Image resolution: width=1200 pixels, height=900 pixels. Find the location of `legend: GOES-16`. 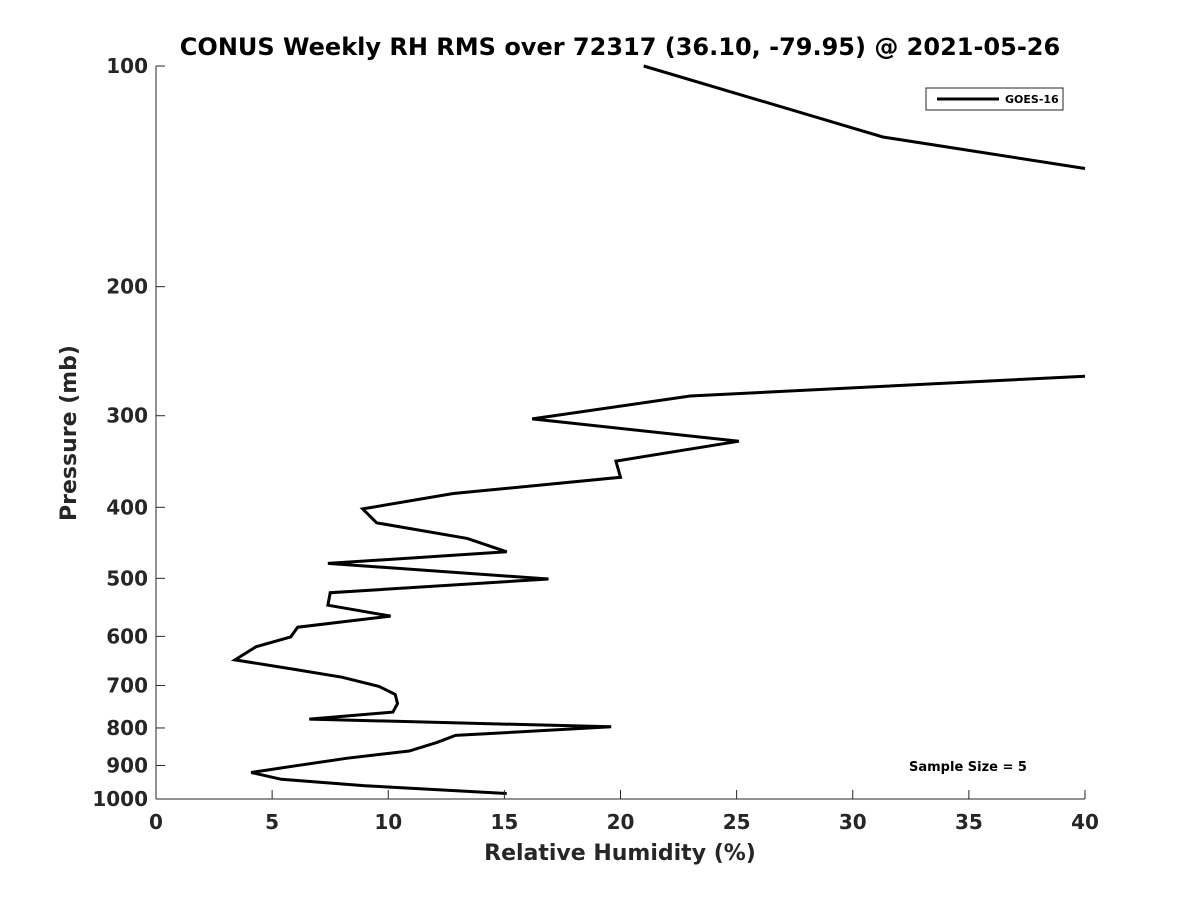

legend: GOES-16 is located at coordinates (994, 99).